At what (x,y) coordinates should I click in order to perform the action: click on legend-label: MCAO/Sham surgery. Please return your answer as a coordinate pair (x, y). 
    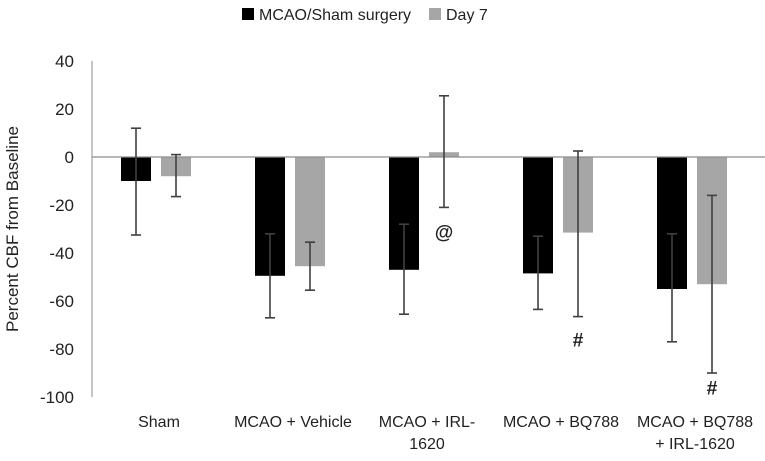
    Looking at the image, I should click on (335, 15).